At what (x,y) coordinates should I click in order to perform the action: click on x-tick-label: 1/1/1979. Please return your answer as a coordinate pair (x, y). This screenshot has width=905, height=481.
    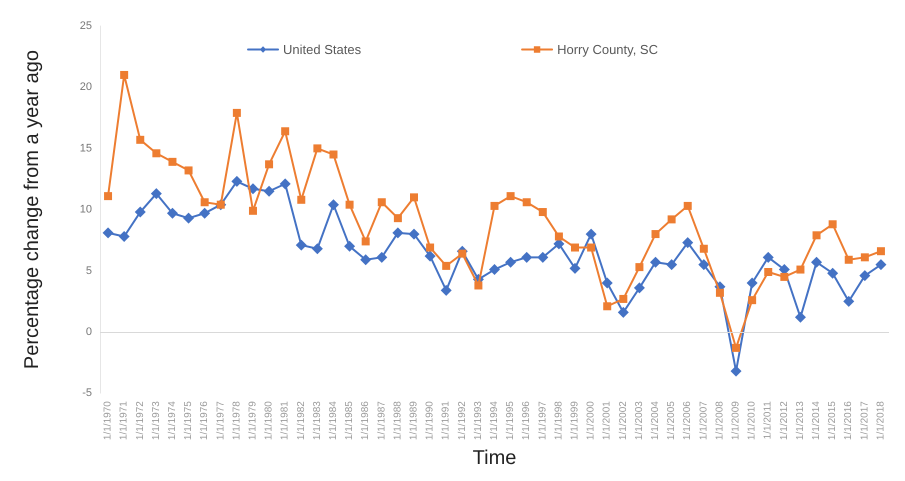
    Looking at the image, I should click on (252, 420).